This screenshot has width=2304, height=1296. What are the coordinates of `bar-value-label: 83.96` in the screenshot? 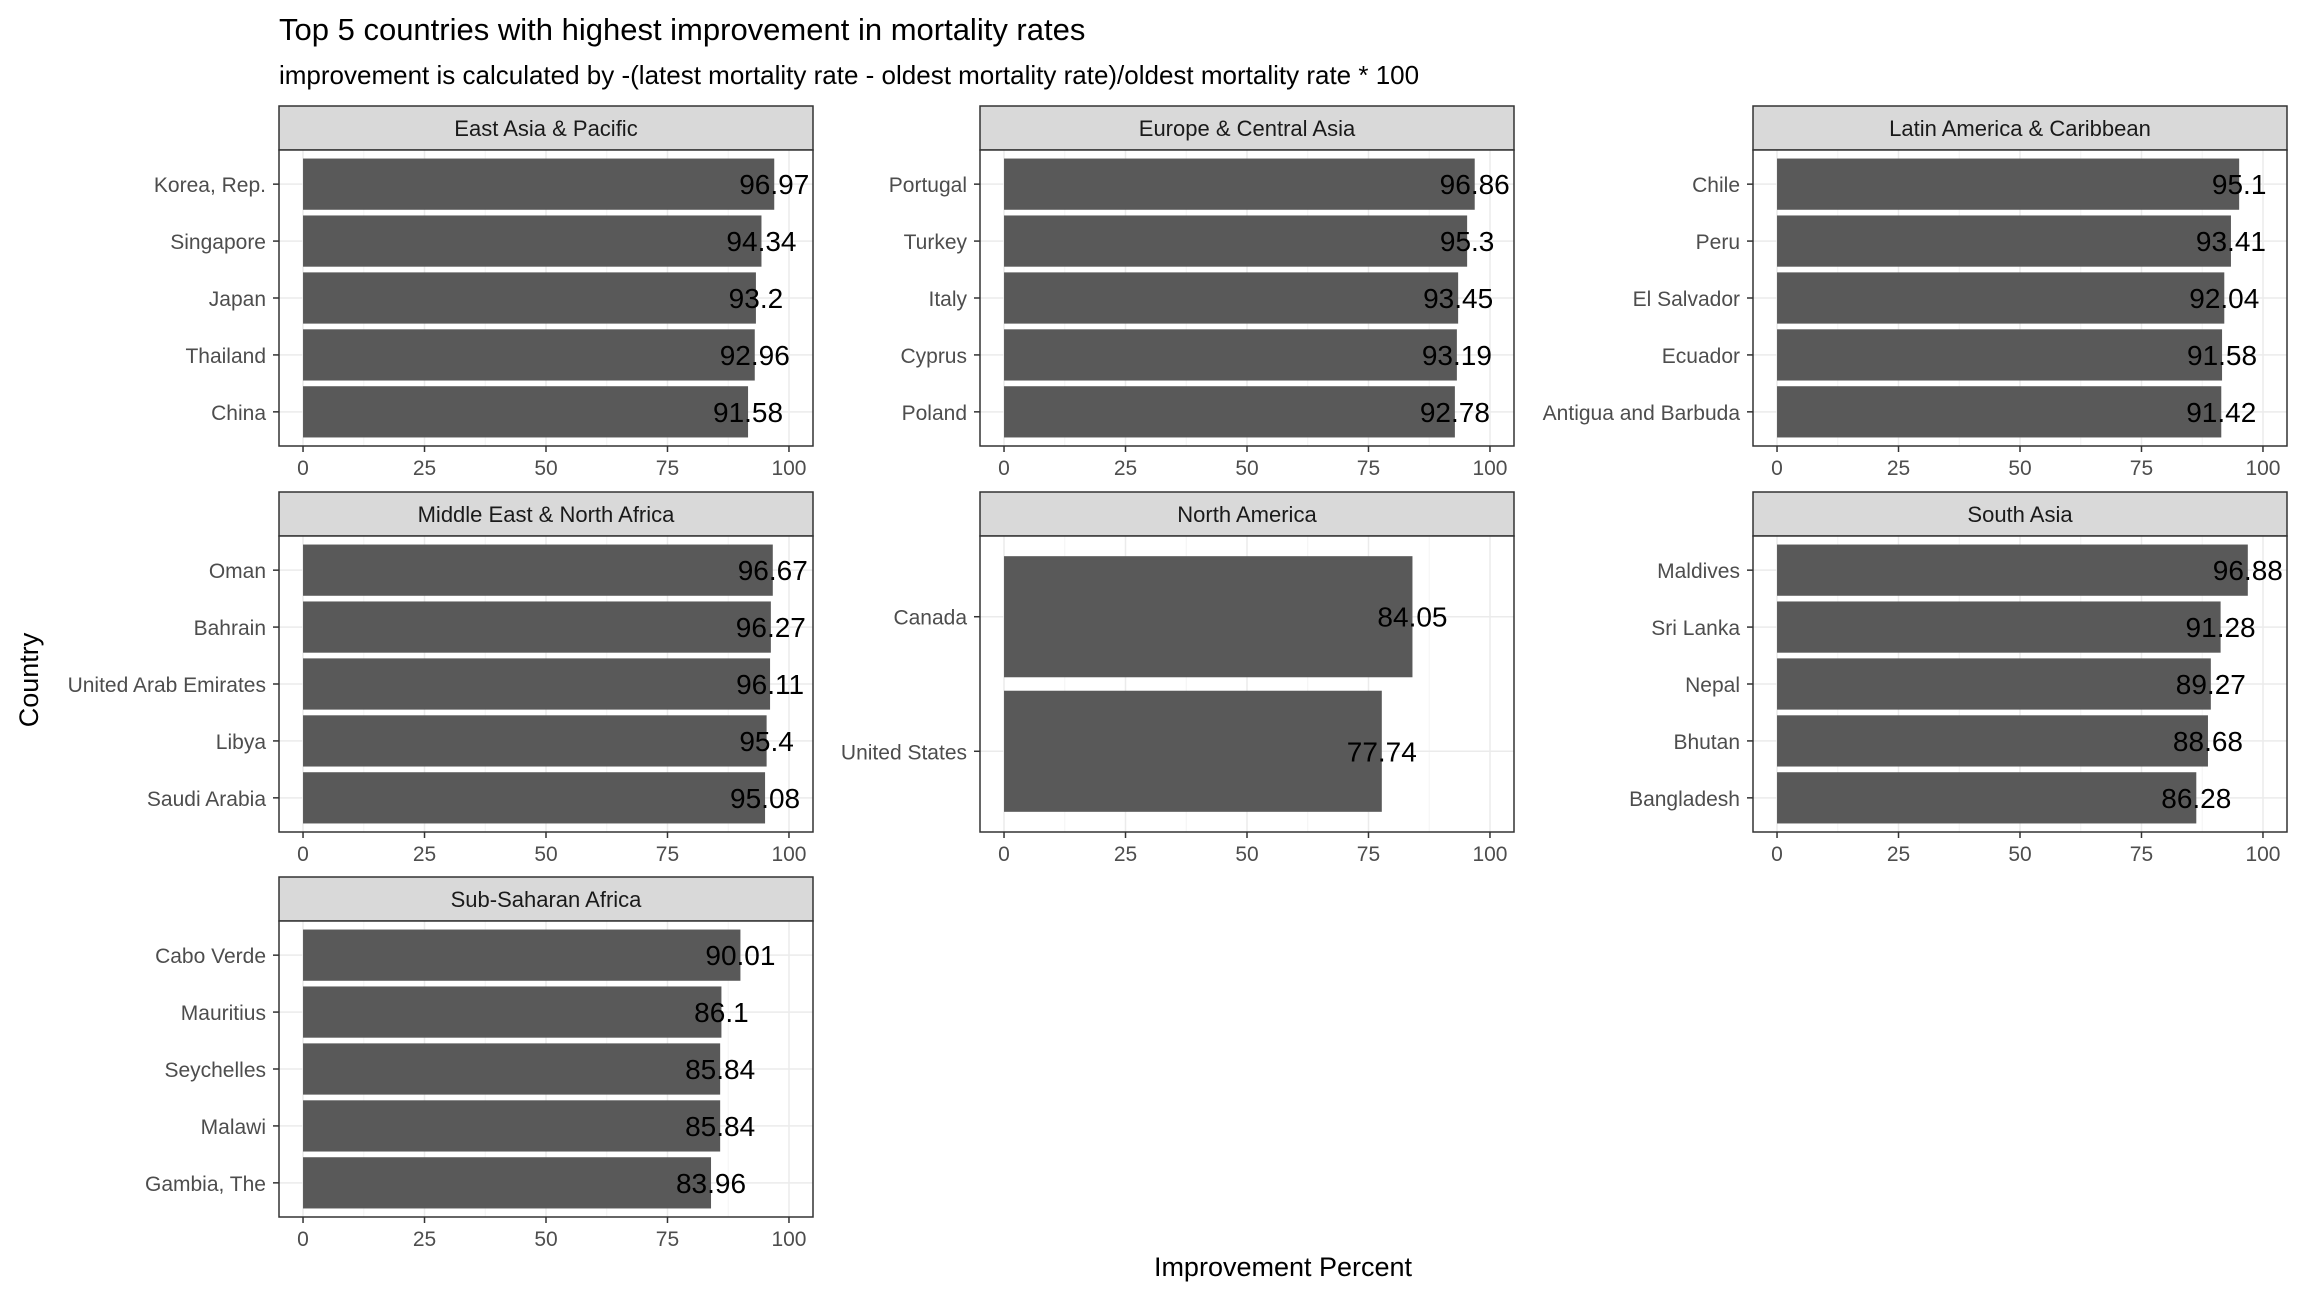 It's located at (711, 1183).